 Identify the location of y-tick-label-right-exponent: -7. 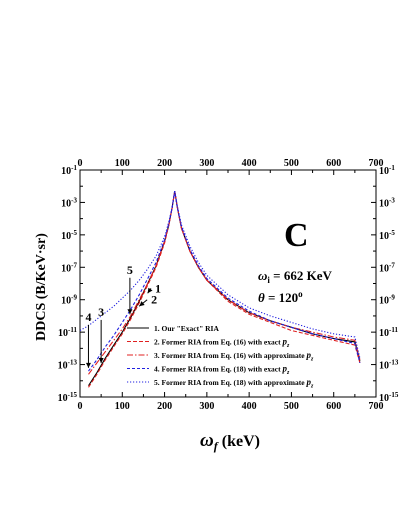
(392, 265).